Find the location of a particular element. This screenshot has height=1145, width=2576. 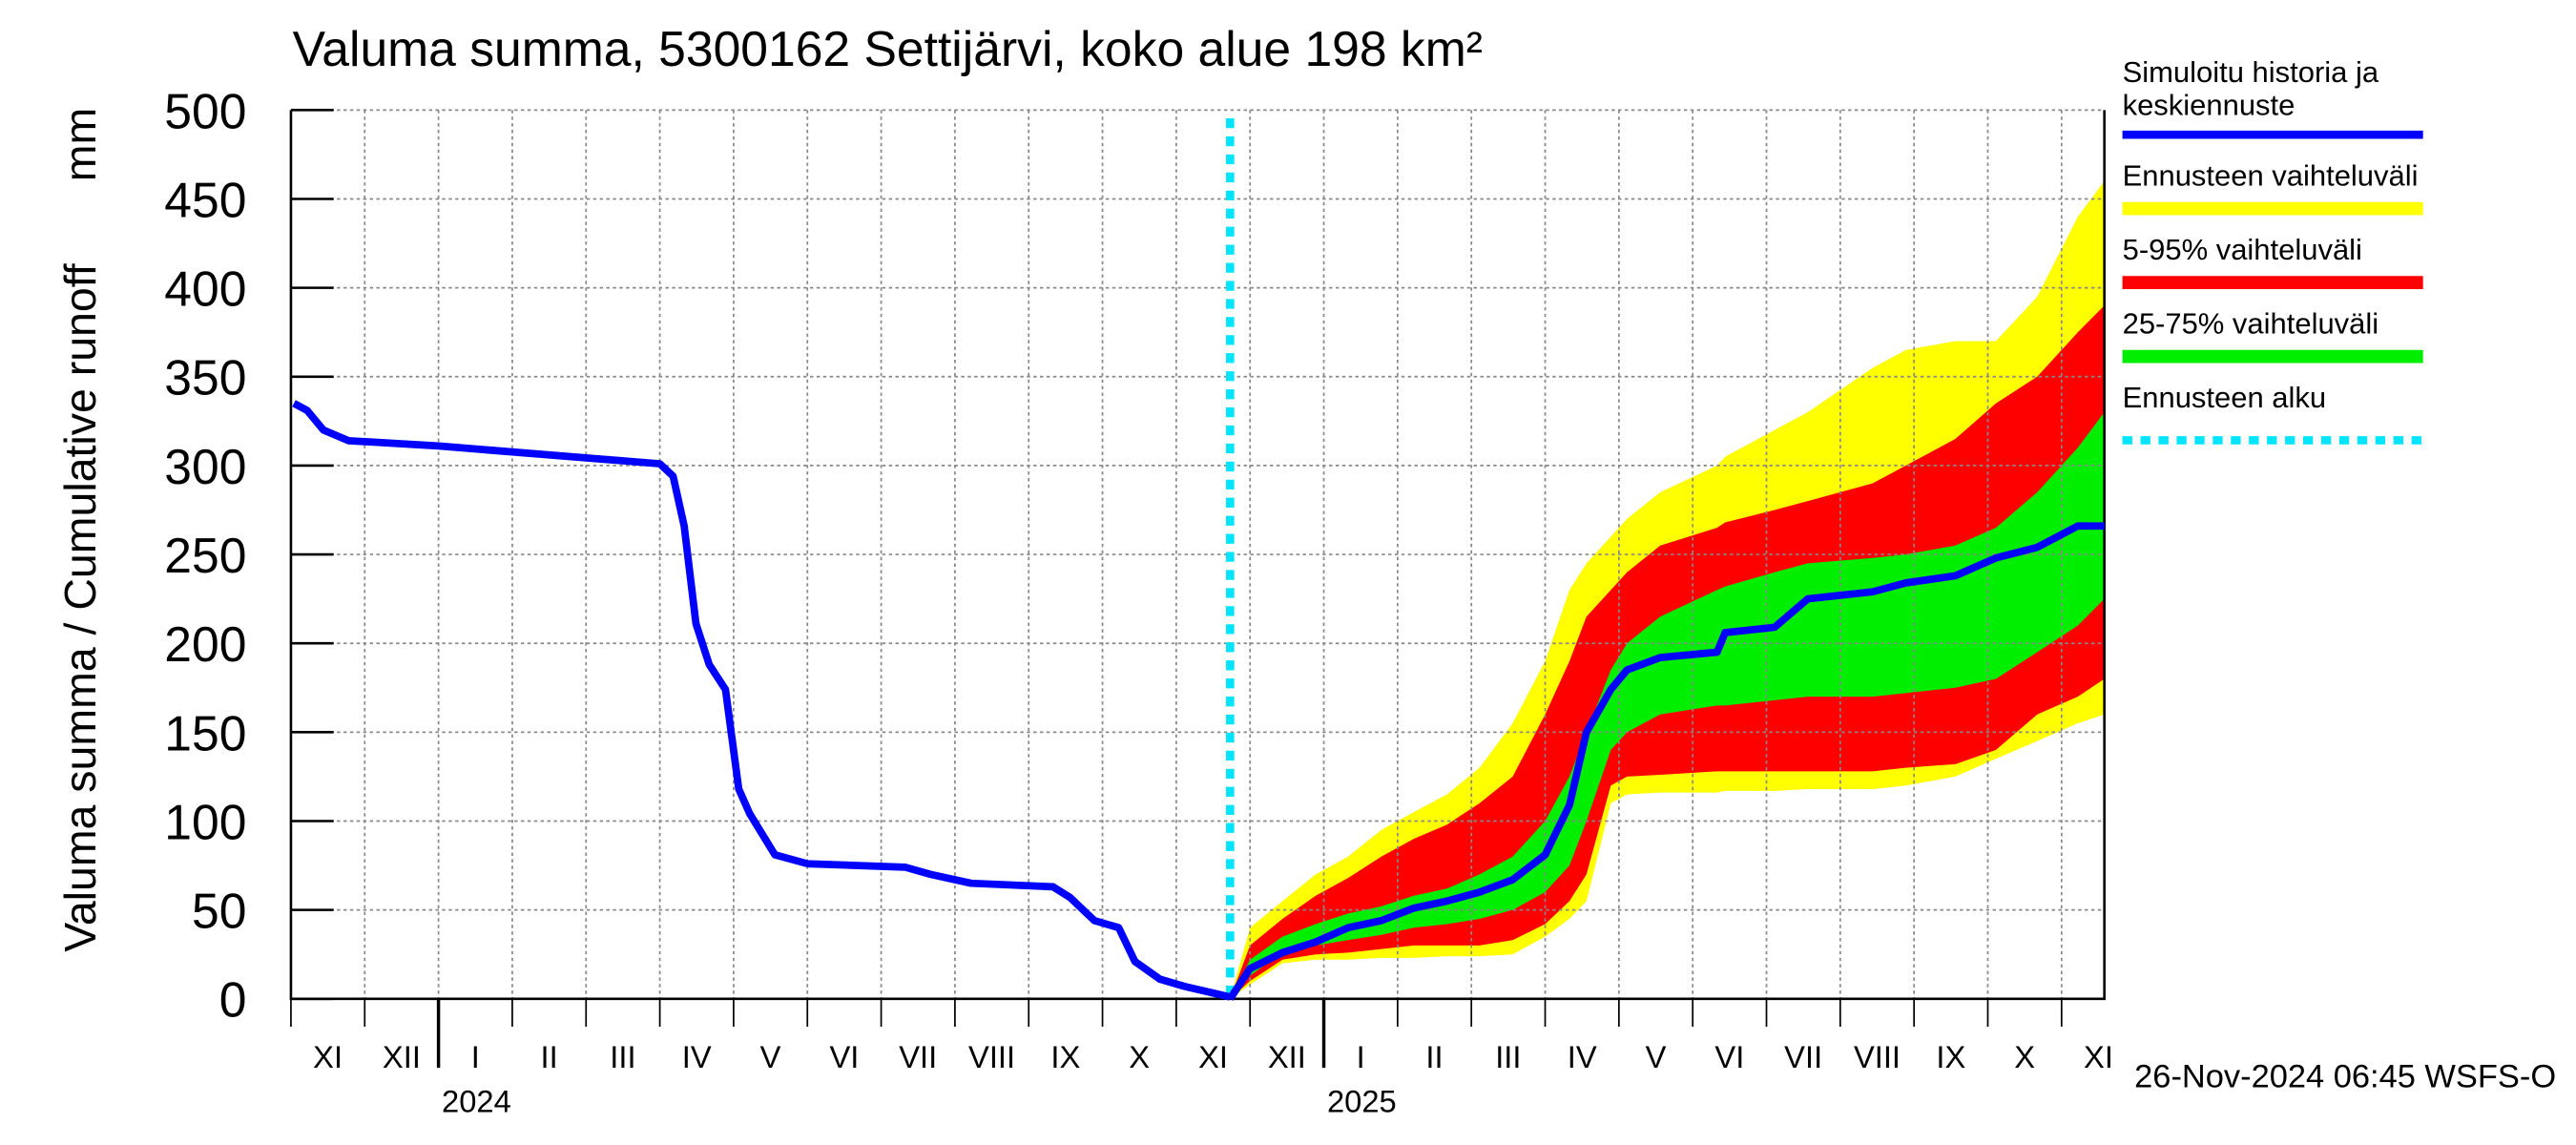

legend-label: 5-95% vaihteluväli is located at coordinates (2242, 250).